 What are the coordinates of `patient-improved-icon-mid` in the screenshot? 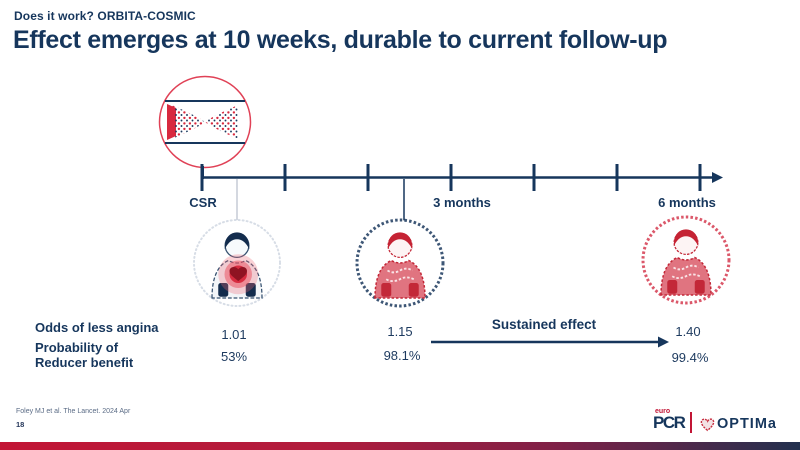 It's located at (400, 263).